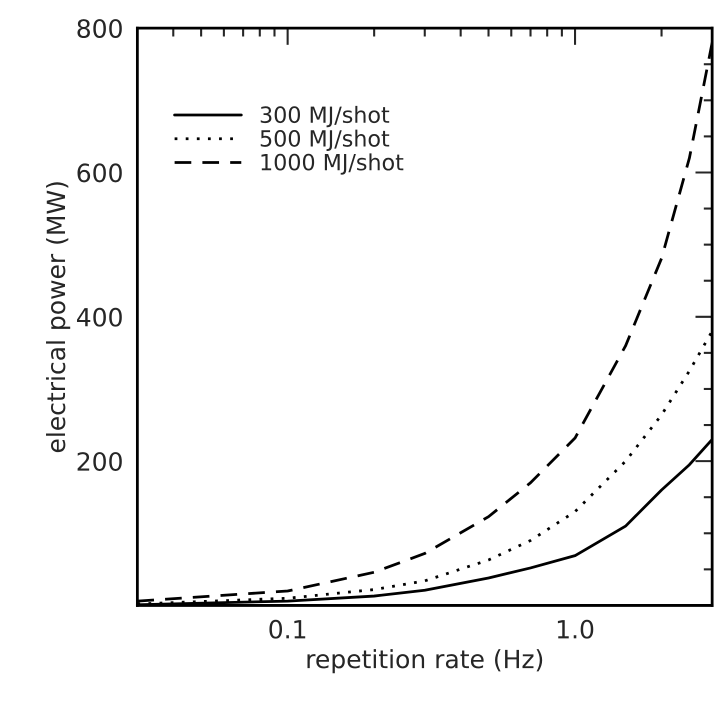 This screenshot has width=723, height=704. I want to click on legend-label: 300 MJ/shot, so click(325, 117).